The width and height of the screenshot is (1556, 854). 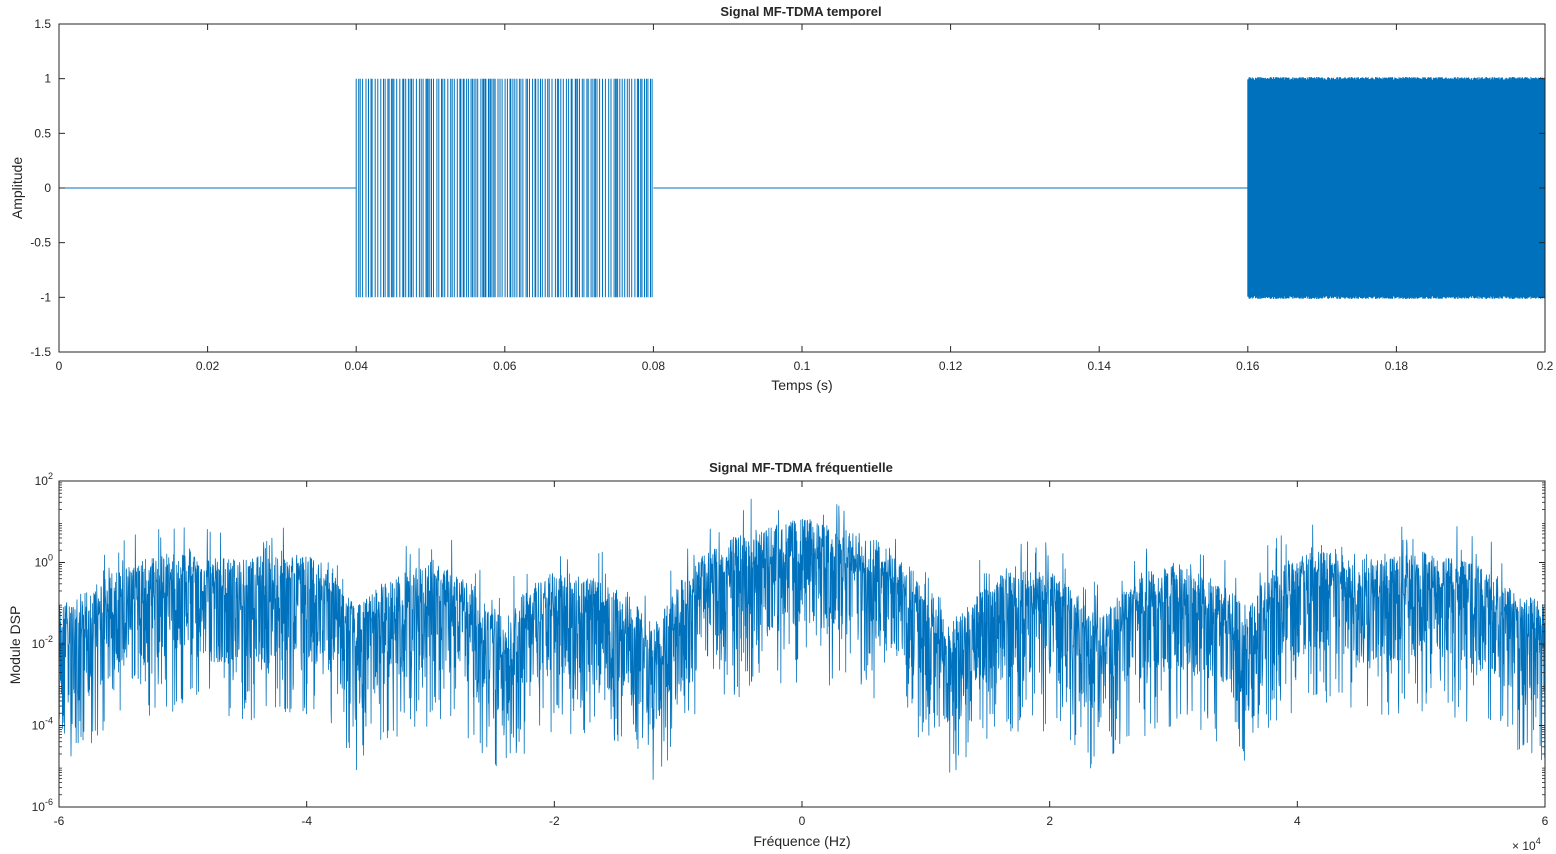 What do you see at coordinates (44, 479) in the screenshot?
I see `freq-y-tick-label: 10²` at bounding box center [44, 479].